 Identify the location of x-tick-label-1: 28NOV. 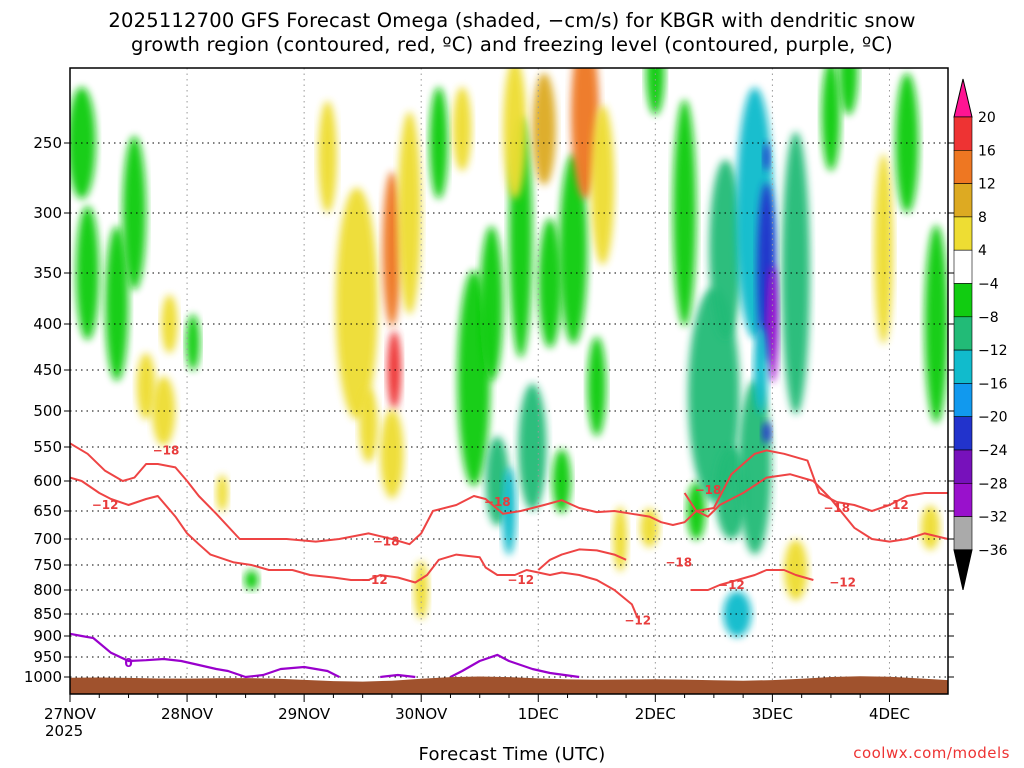
(187, 714).